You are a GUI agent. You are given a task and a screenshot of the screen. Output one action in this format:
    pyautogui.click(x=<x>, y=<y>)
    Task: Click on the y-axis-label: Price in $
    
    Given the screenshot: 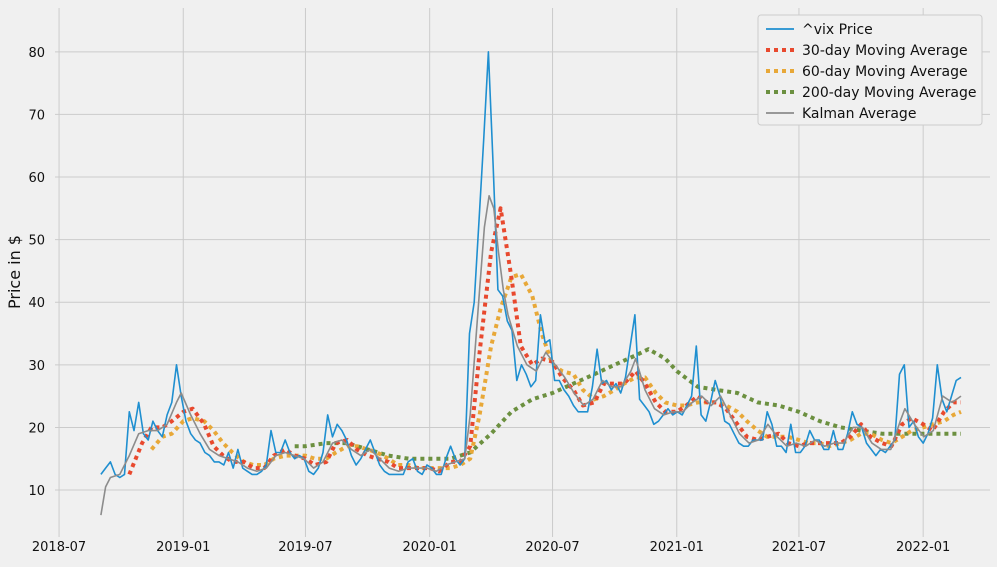 What is the action you would take?
    pyautogui.click(x=14, y=272)
    